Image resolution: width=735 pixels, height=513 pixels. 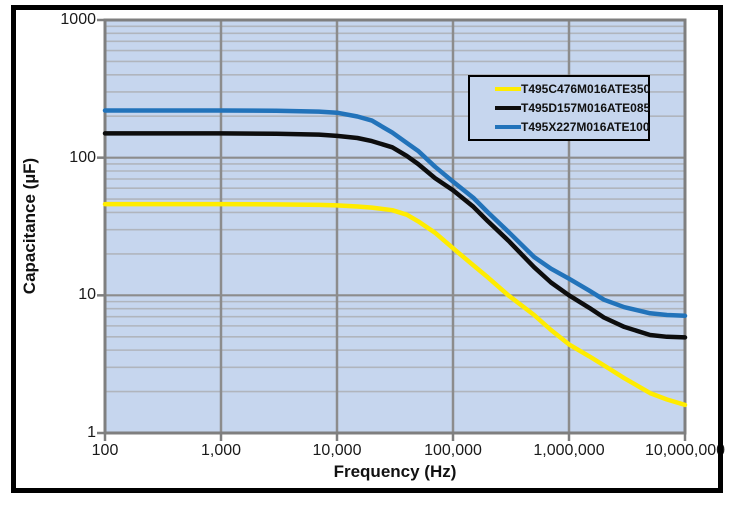 I want to click on legend-item: T495C476M016ATE350, so click(x=573, y=89).